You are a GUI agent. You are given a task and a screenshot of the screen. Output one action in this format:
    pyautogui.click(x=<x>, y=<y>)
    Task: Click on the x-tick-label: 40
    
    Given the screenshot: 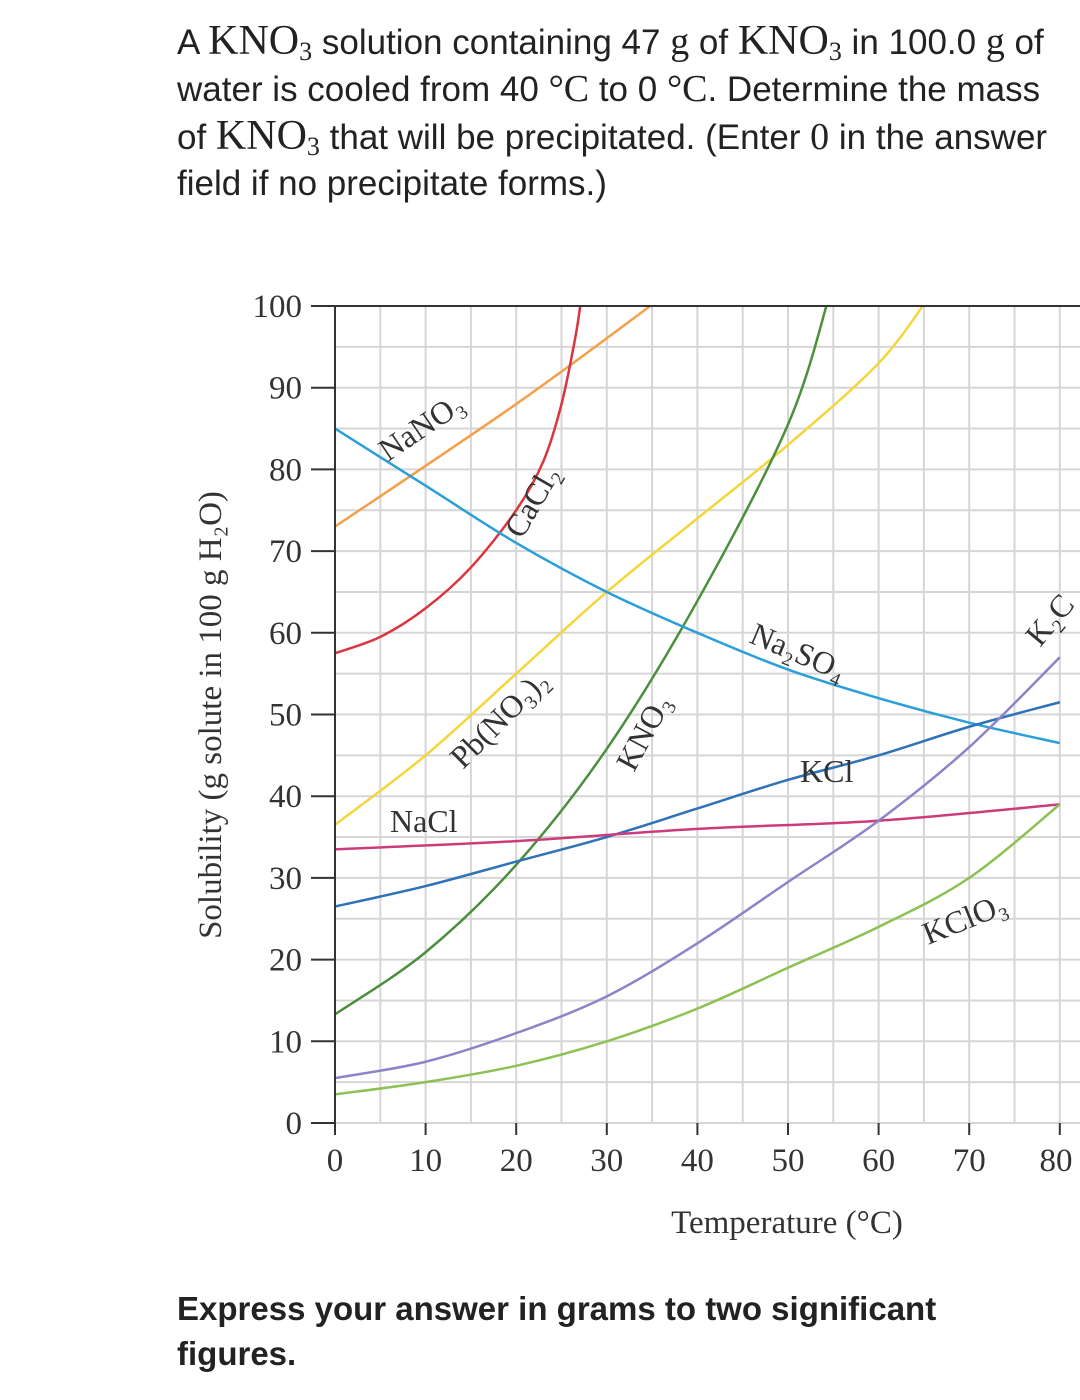 What is the action you would take?
    pyautogui.click(x=697, y=1161)
    